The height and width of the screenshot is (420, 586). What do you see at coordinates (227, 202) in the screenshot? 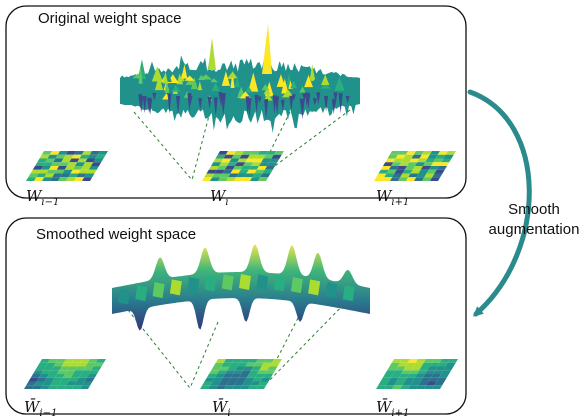
I see `weight-label-current-sub: i` at bounding box center [227, 202].